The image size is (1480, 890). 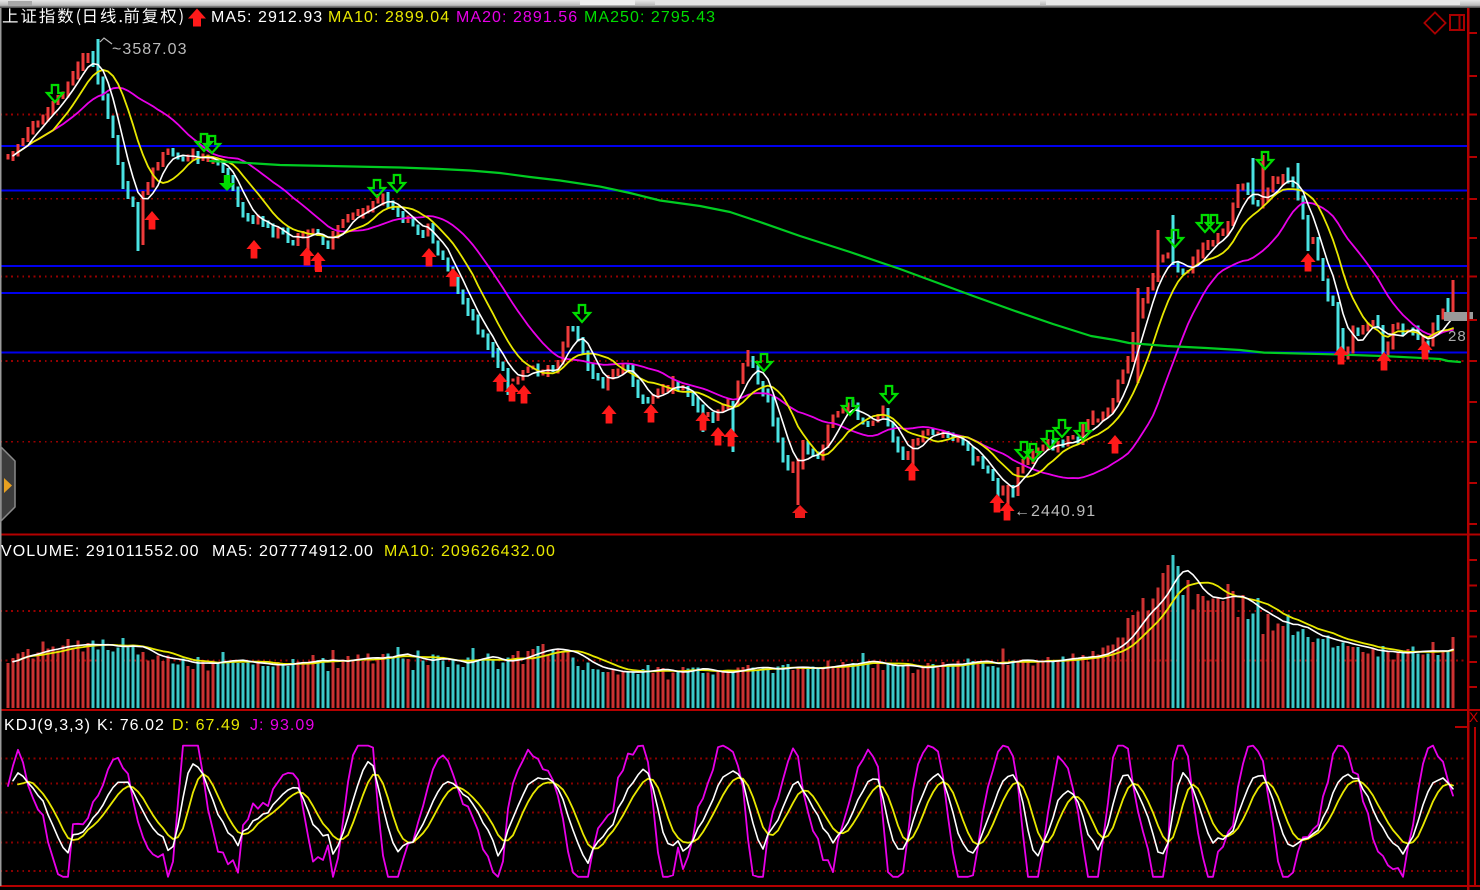 I want to click on svg-text: J: 93.09, so click(x=282, y=725).